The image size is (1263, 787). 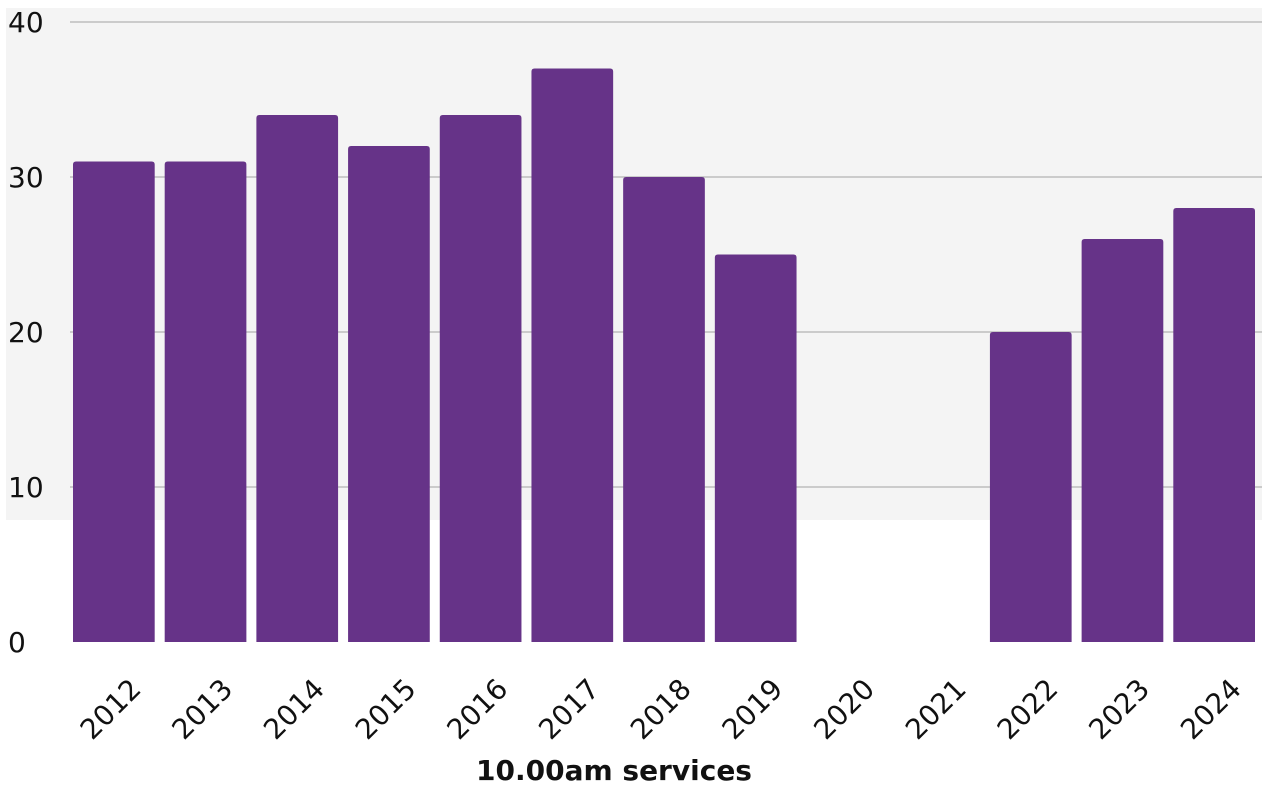 I want to click on x-tick-label: 2024, so click(x=1211, y=709).